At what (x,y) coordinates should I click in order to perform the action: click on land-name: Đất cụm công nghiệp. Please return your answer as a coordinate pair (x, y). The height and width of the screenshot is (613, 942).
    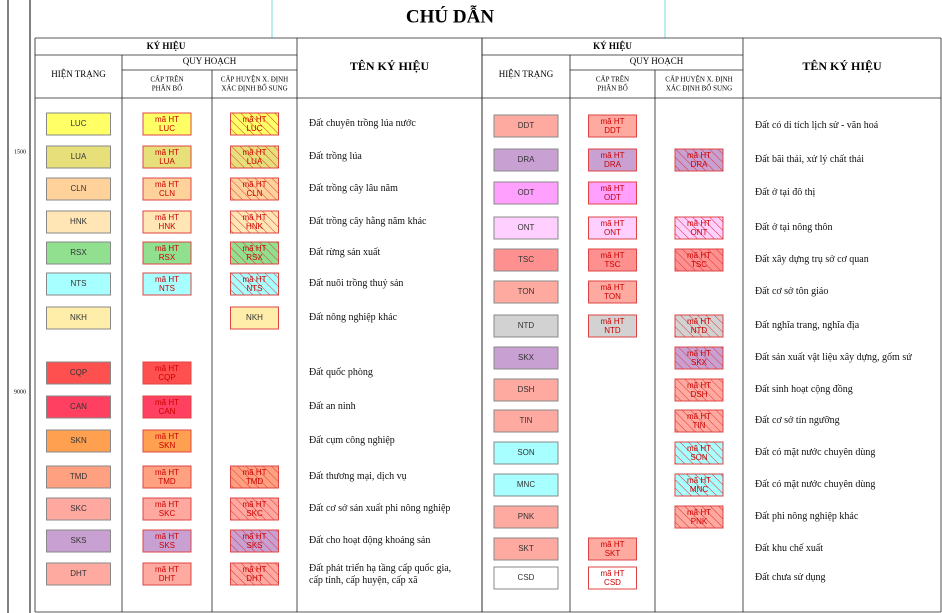
    Looking at the image, I should click on (352, 440).